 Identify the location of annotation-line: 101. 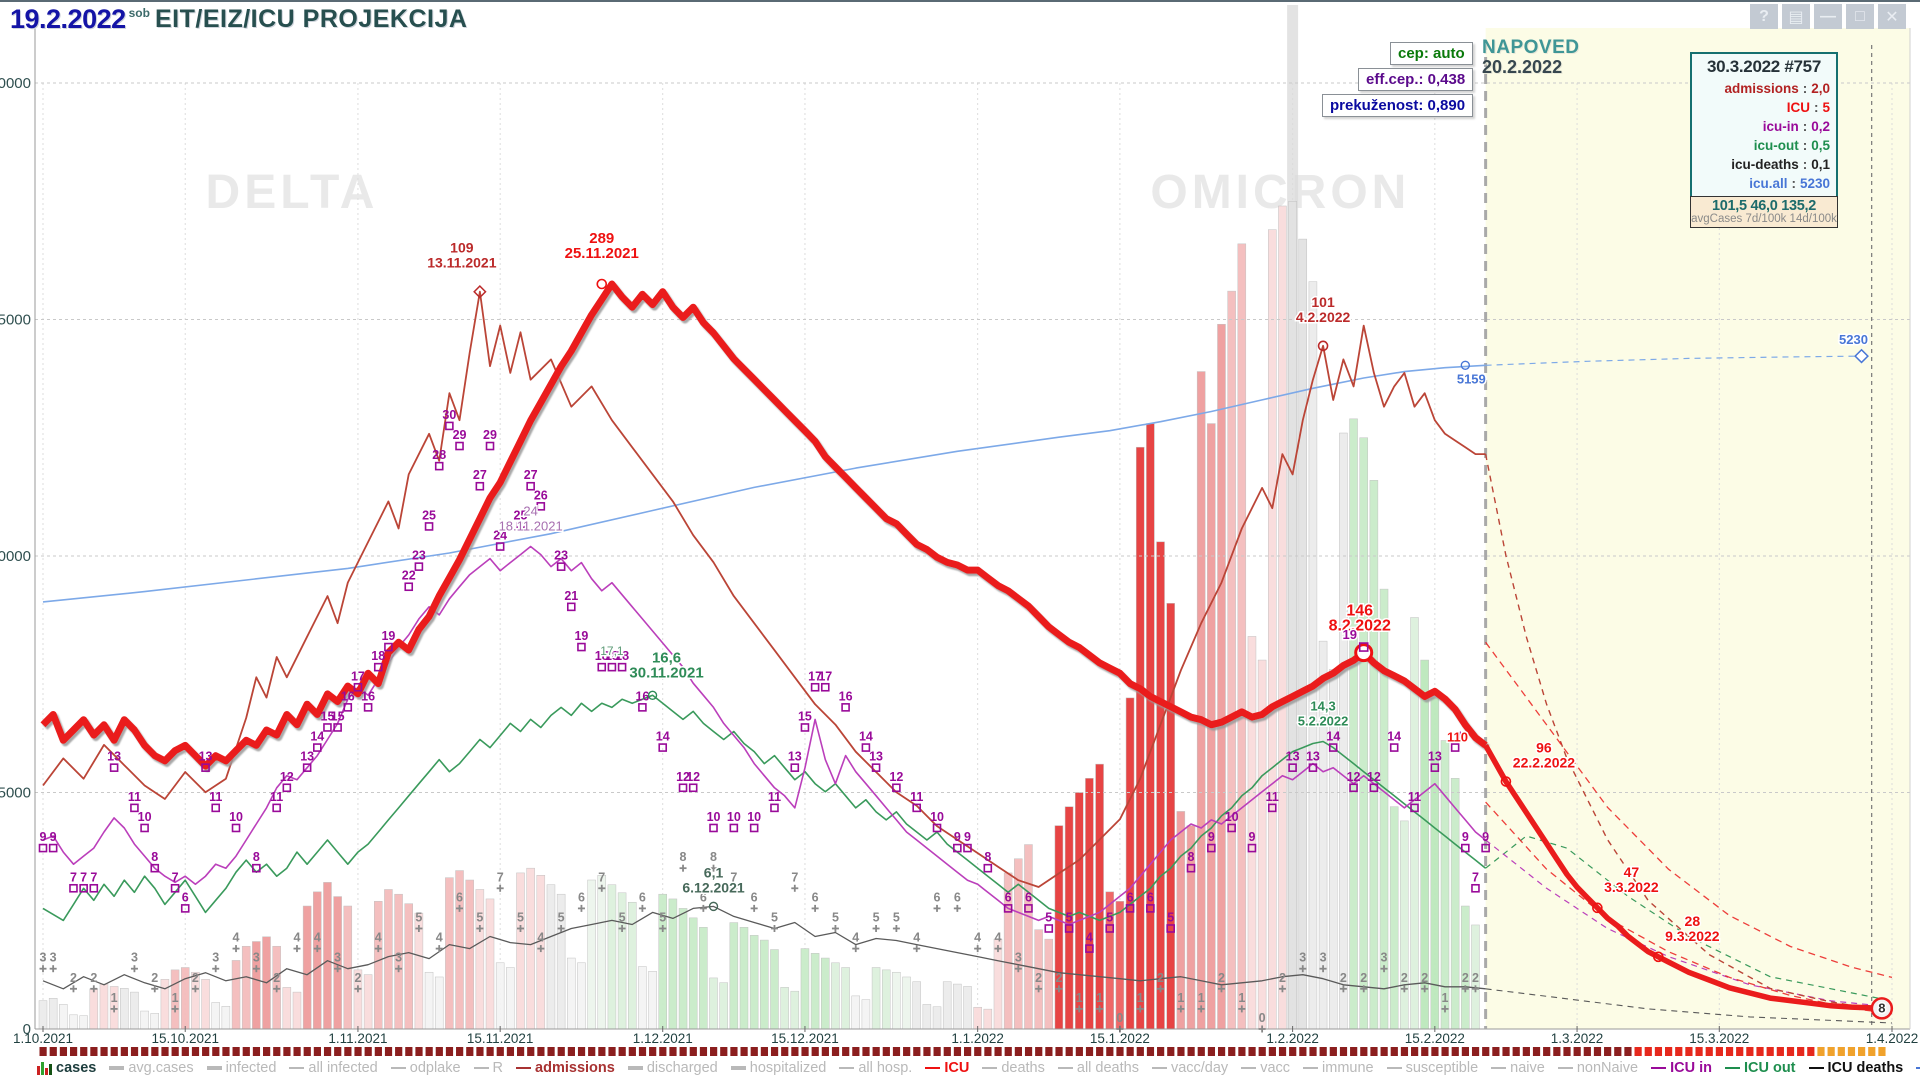
(1323, 302).